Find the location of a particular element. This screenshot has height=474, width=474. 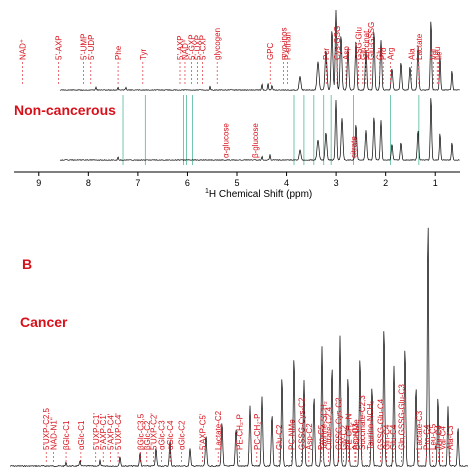

annotation-b-10: 5'UXP-C2' is located at coordinates (154, 431).